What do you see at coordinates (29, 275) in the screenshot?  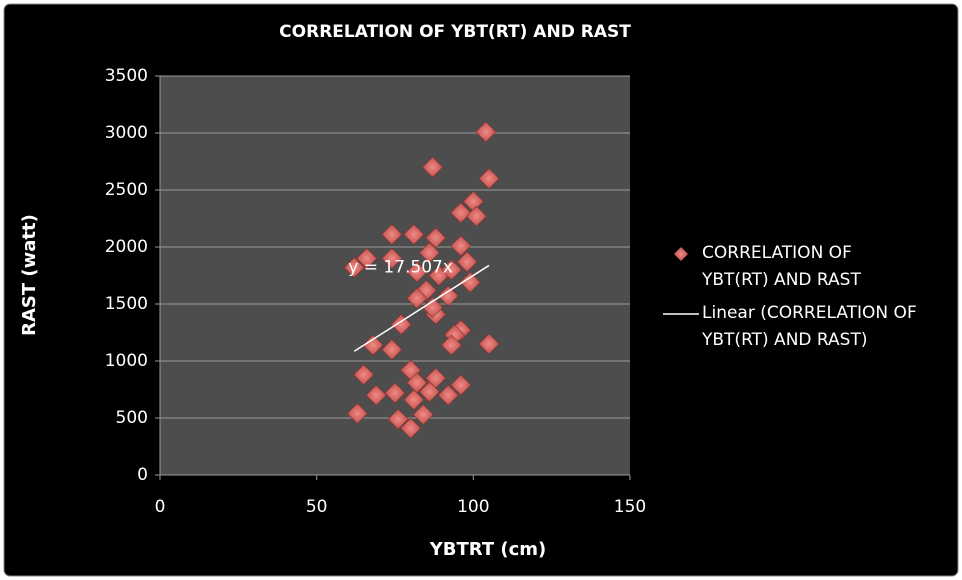 I see `y-axis-label: RAST (watt)` at bounding box center [29, 275].